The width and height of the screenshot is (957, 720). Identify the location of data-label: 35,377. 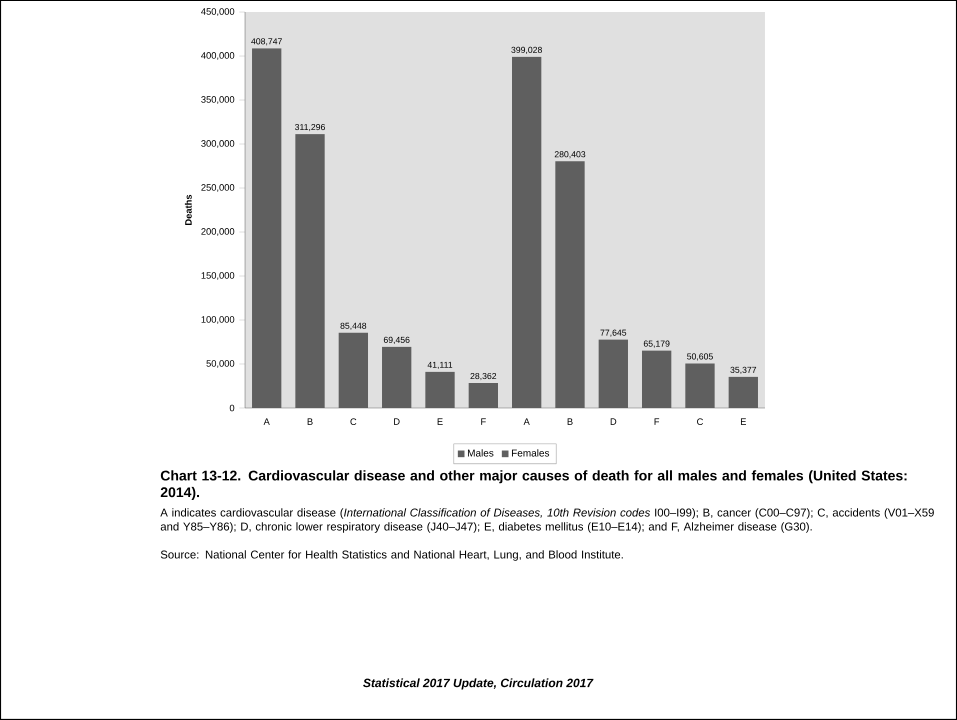
(743, 370).